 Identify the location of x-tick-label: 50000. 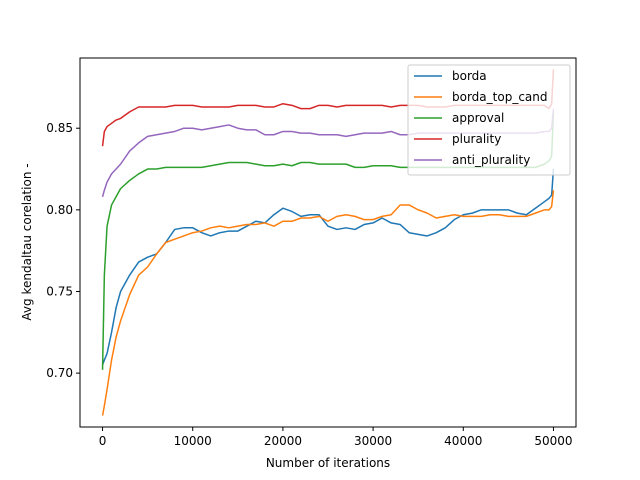
(553, 441).